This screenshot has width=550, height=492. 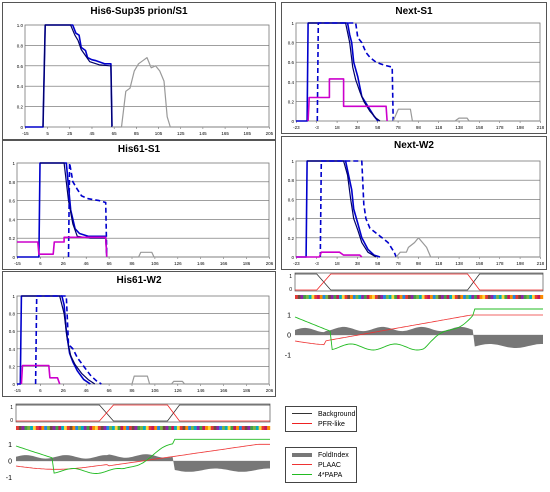 I want to click on plaac-line, so click(x=418, y=330).